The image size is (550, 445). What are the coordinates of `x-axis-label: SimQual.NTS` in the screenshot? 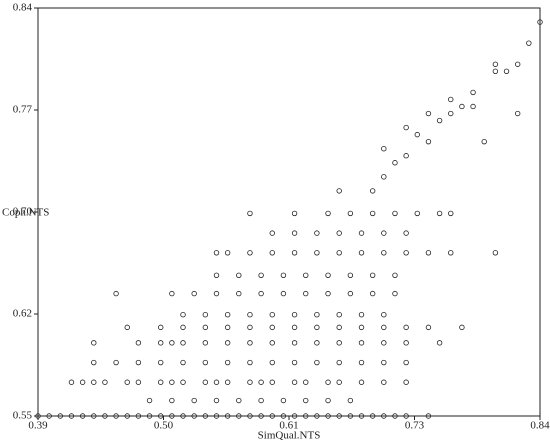 It's located at (289, 436).